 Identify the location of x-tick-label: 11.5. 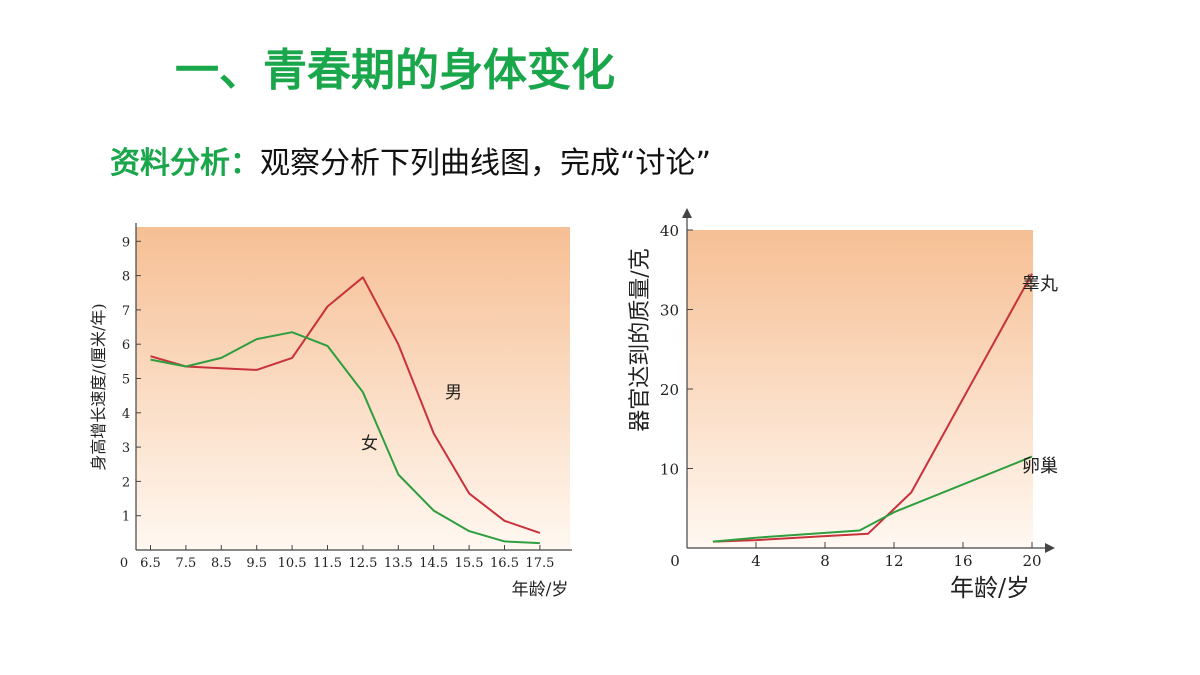
(327, 563).